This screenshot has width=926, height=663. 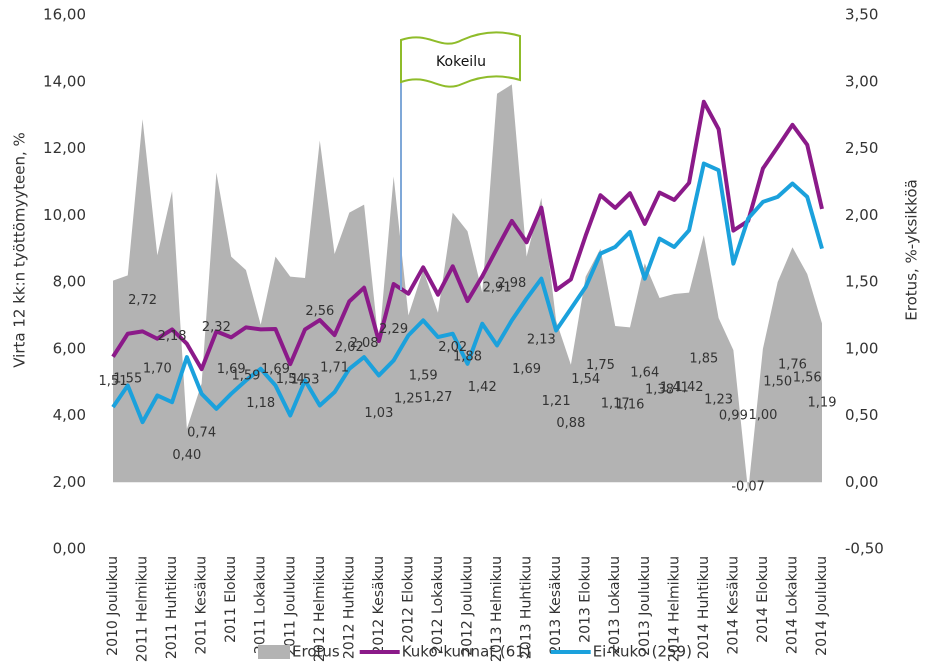 What do you see at coordinates (704, 607) in the screenshot?
I see `x-tick-label: 2014 Huhtikuu` at bounding box center [704, 607].